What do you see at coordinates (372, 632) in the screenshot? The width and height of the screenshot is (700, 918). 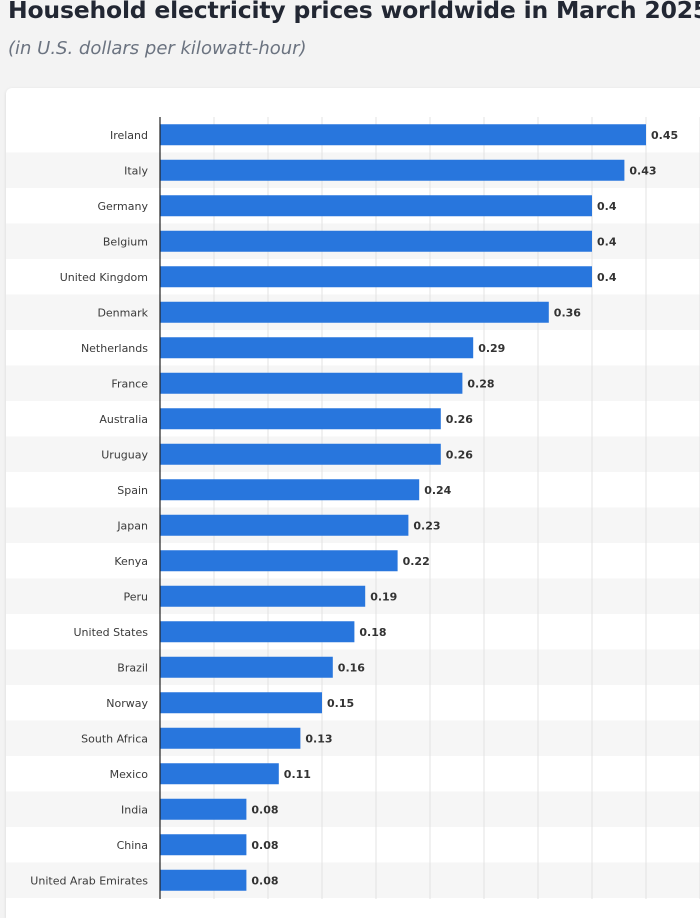 I see `value-label: 0.18` at bounding box center [372, 632].